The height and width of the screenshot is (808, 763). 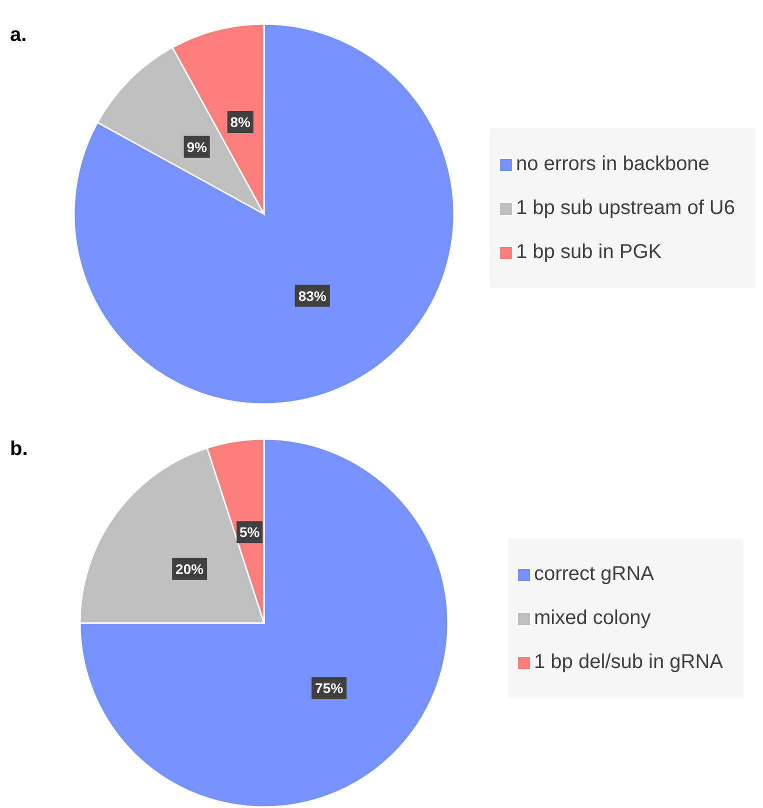 I want to click on legend-label: 1 bp del/sub in gRNA, so click(x=628, y=662).